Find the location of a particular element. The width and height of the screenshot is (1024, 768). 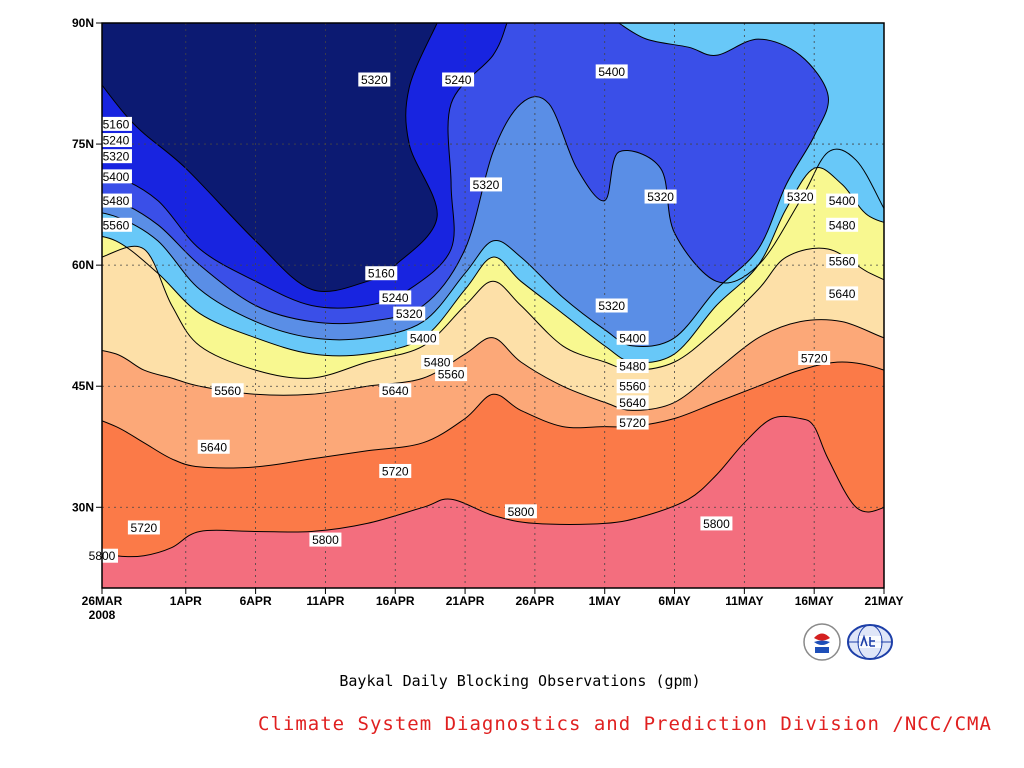

y-tick-label: 60N is located at coordinates (83, 265).